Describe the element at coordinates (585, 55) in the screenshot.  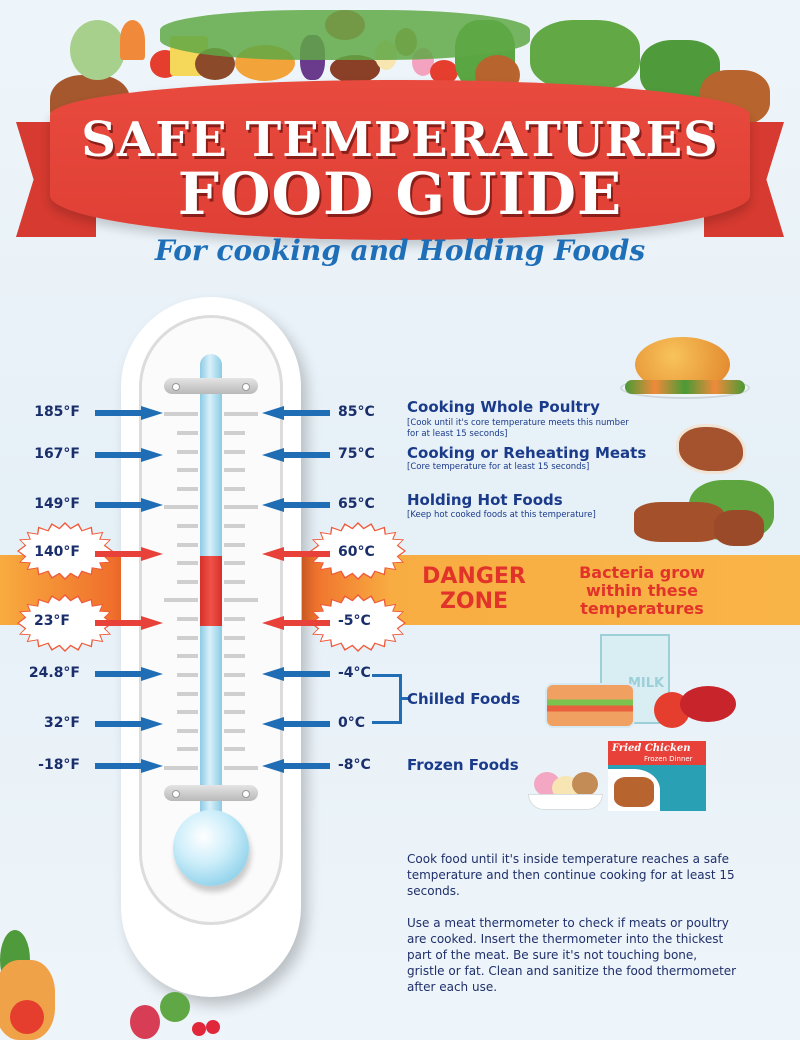
I see `broccoli-icon` at that location.